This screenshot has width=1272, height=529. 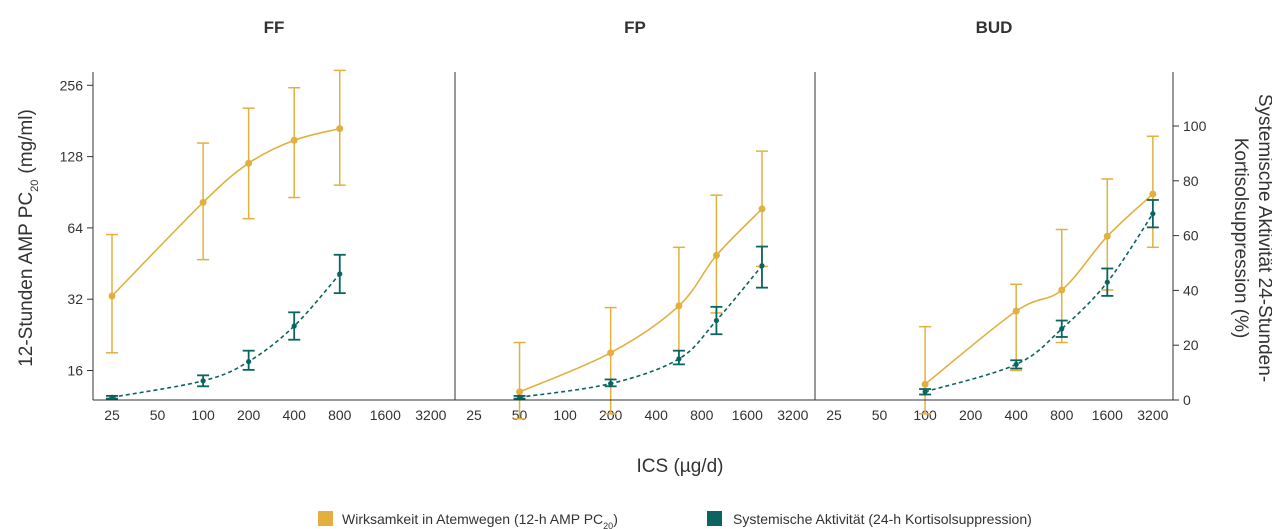 I want to click on y-left-tick-label: 128, so click(x=72, y=157).